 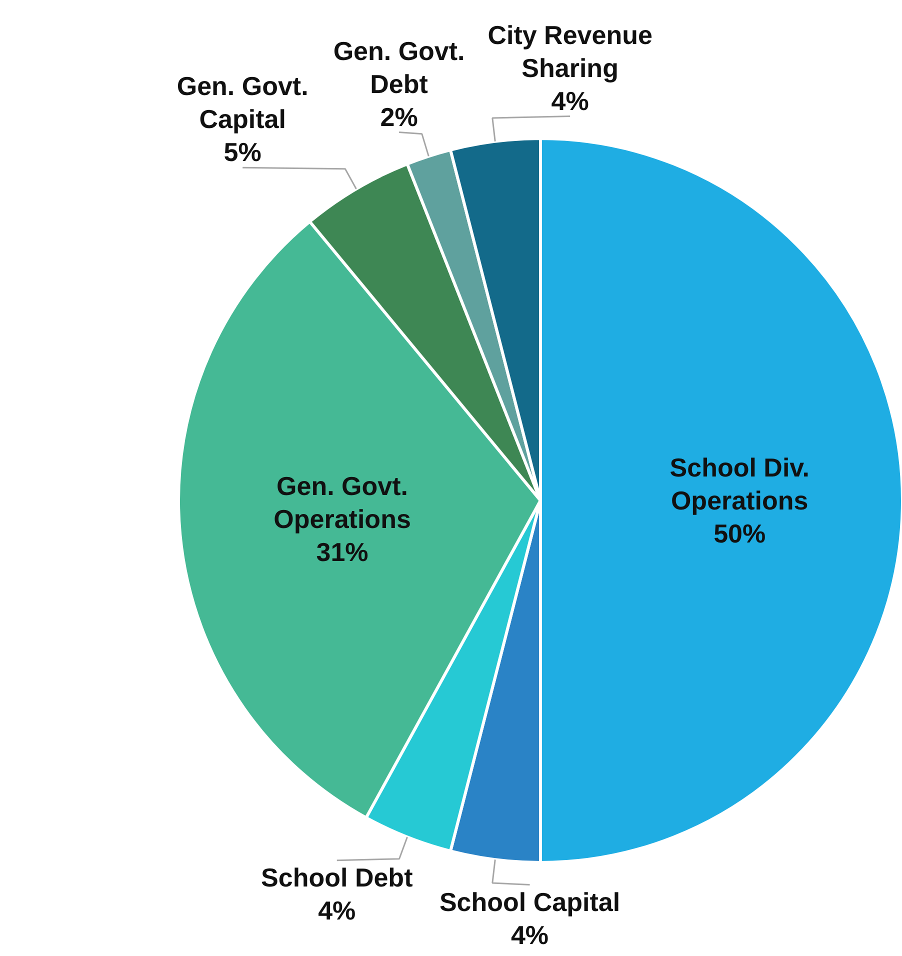 What do you see at coordinates (399, 67) in the screenshot?
I see `slice-label: Gen. Govt. Debt` at bounding box center [399, 67].